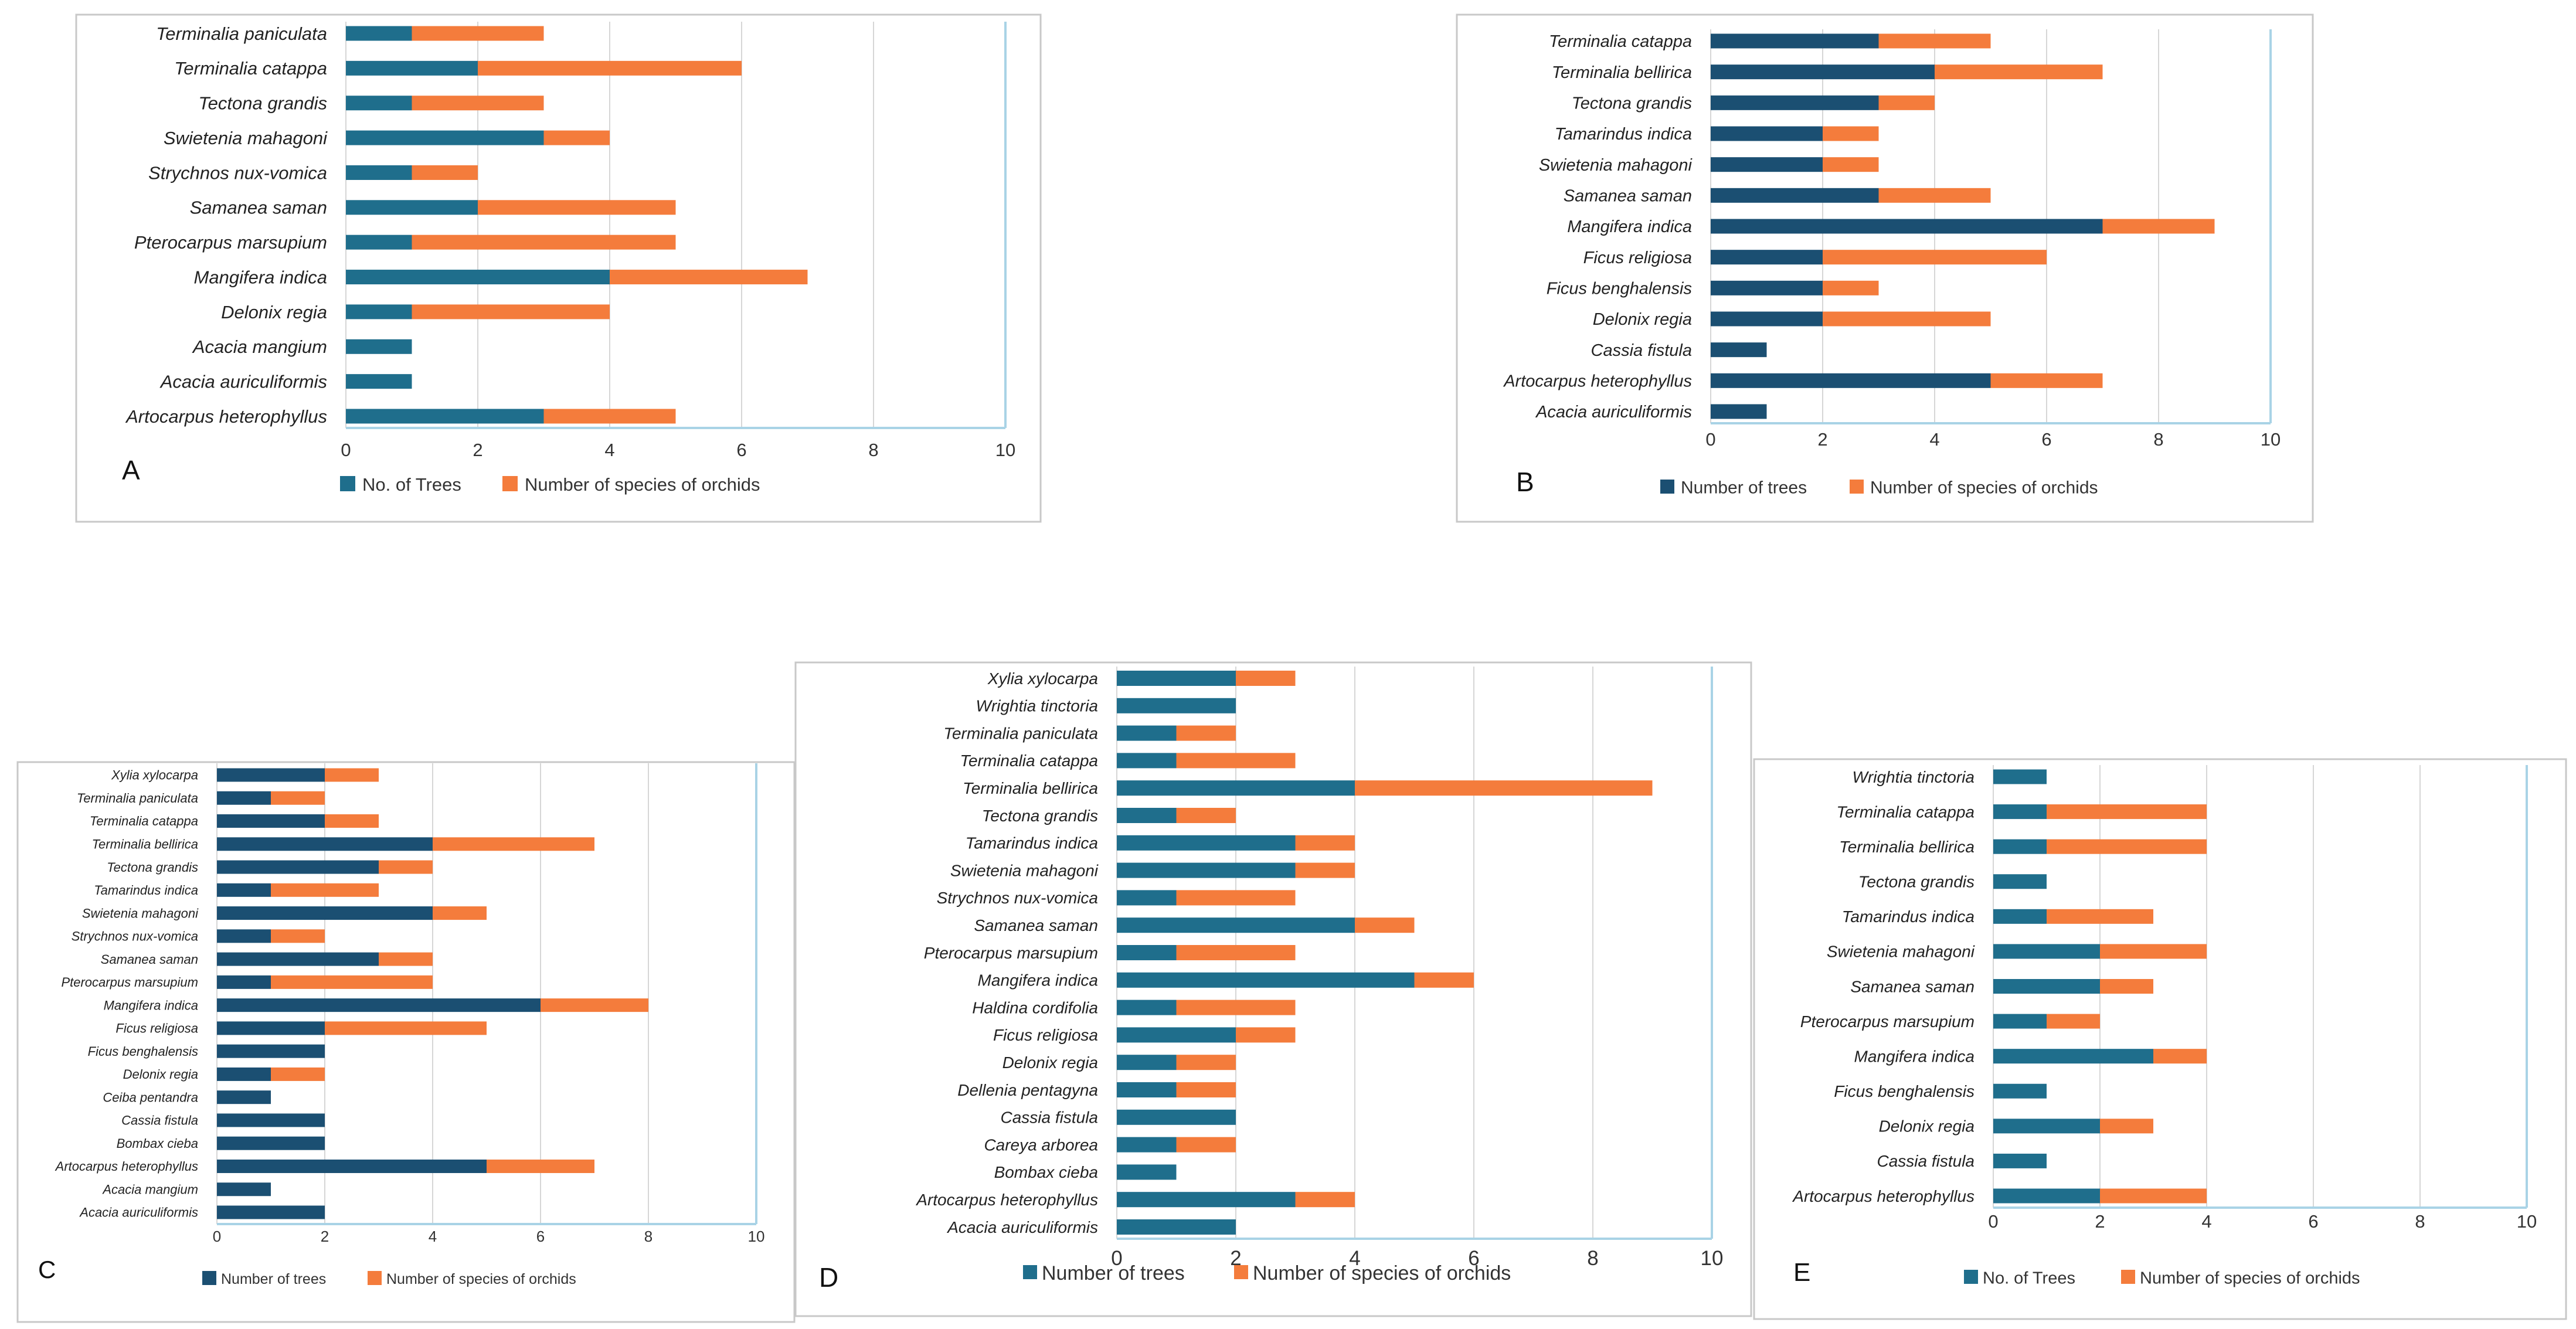 The image size is (2576, 1329). I want to click on panel-label: A, so click(131, 470).